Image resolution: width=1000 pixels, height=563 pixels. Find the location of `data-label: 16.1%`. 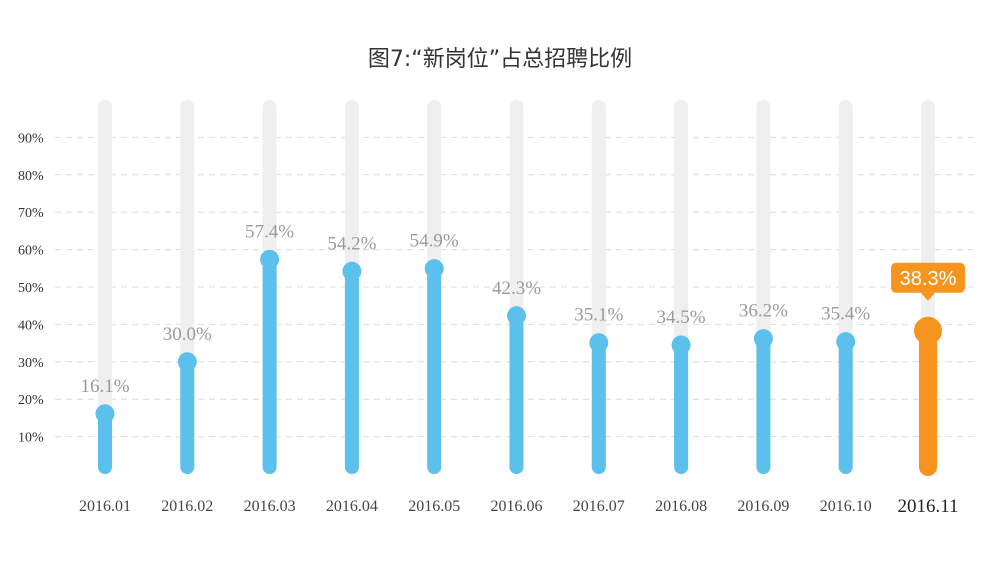

data-label: 16.1% is located at coordinates (104, 386).